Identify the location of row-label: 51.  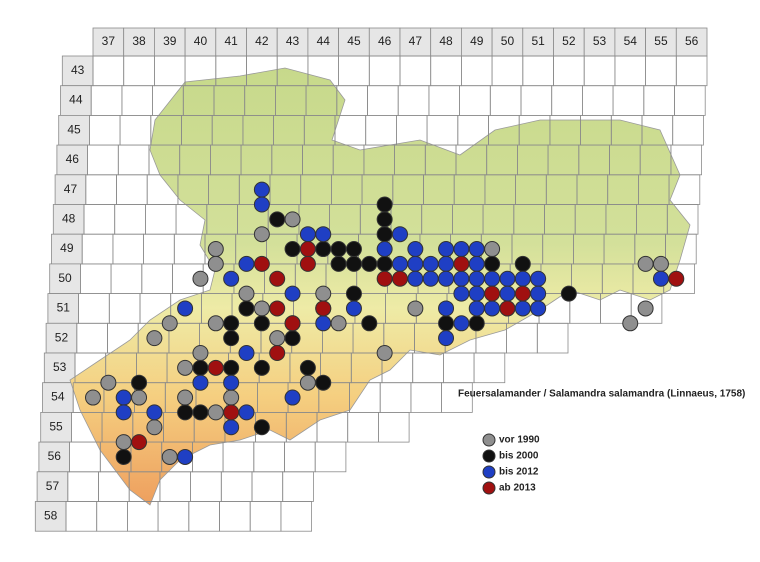
(64, 308).